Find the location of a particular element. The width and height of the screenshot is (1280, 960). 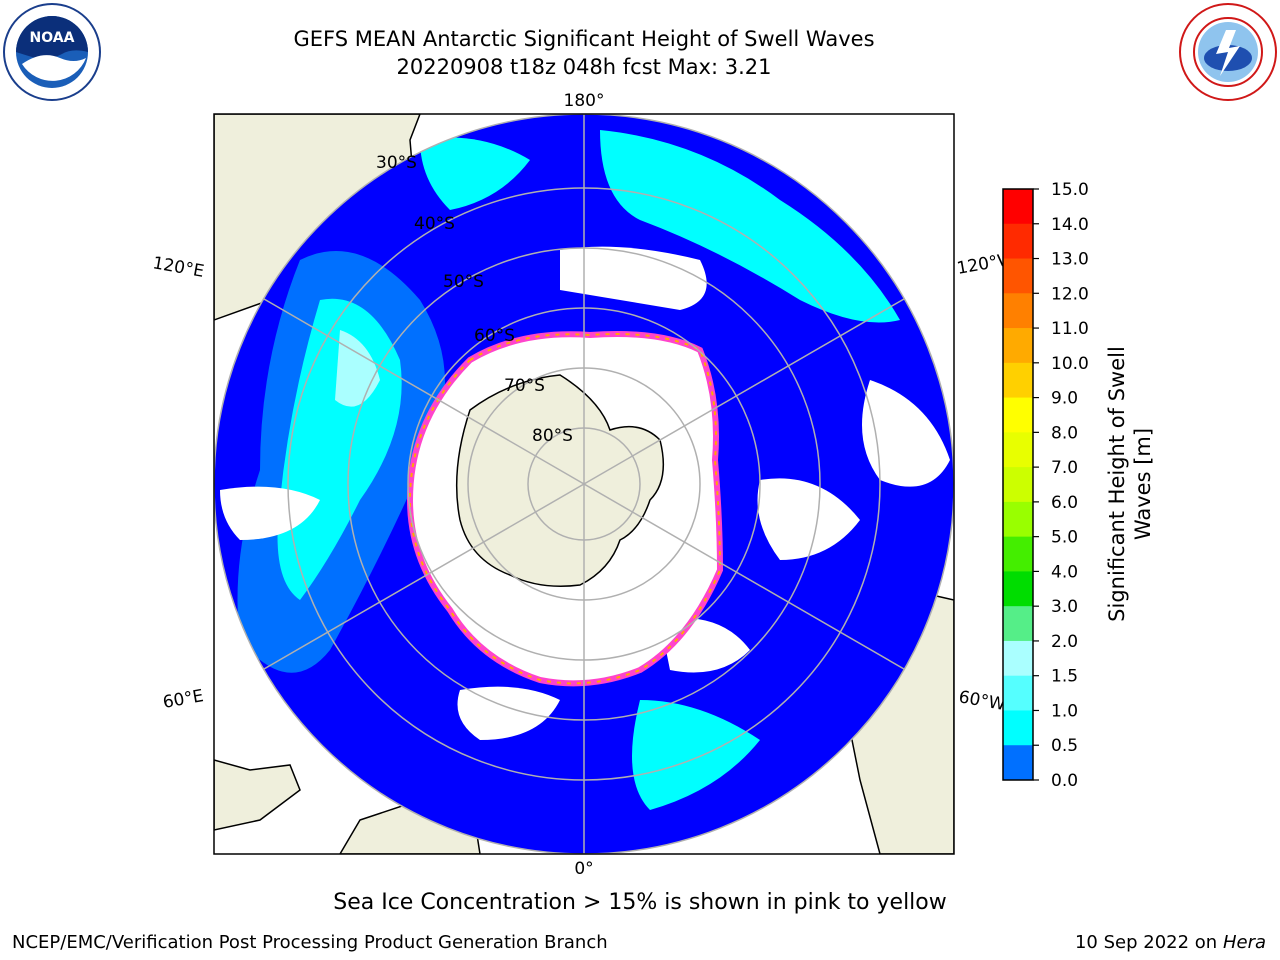

lon-label-left-lower: 60°E is located at coordinates (183, 699).